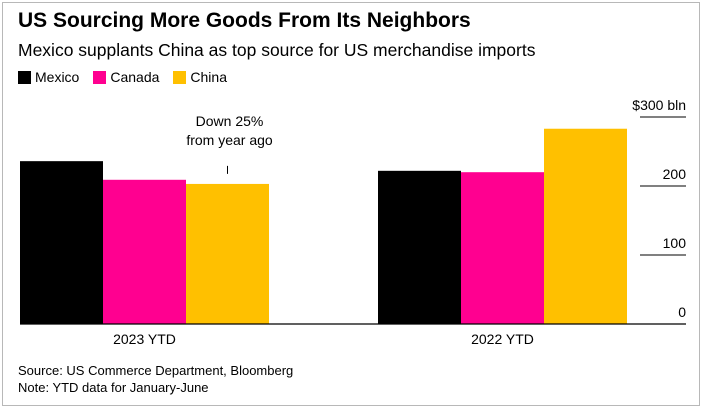 The image size is (704, 410). Describe the element at coordinates (230, 121) in the screenshot. I see `annotation-text-line-1: Down 25%` at that location.